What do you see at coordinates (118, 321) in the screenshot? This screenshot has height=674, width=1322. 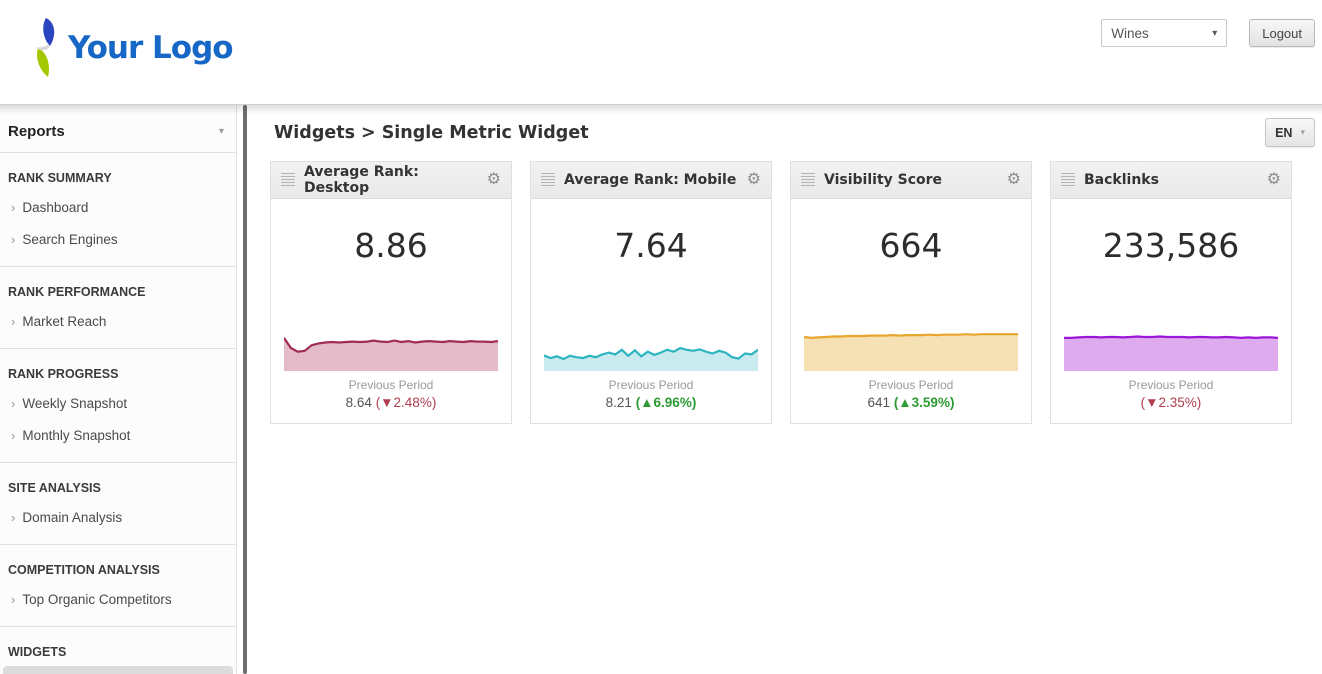 I see `sidebar-item: › Market Reach` at bounding box center [118, 321].